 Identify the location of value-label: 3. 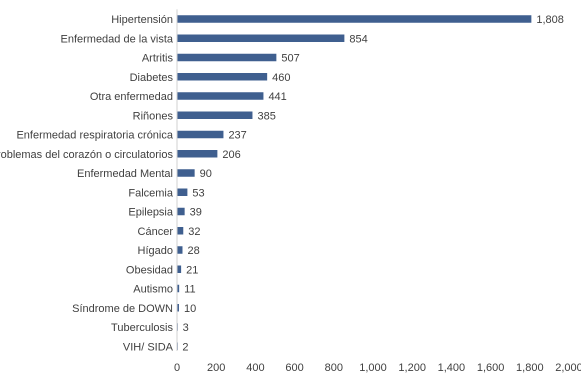
(186, 328).